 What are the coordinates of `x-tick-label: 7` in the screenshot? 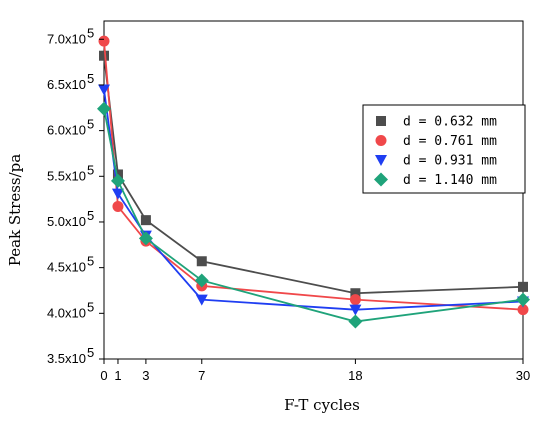 It's located at (201, 375).